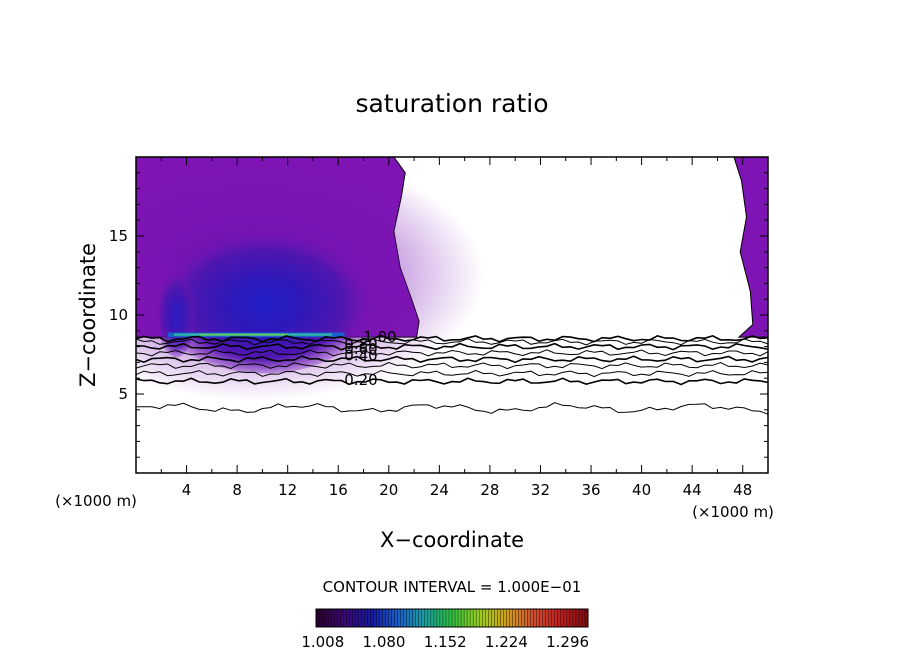 Image resolution: width=904 pixels, height=654 pixels. Describe the element at coordinates (384, 642) in the screenshot. I see `colorbar-tick-label: 1.080` at that location.